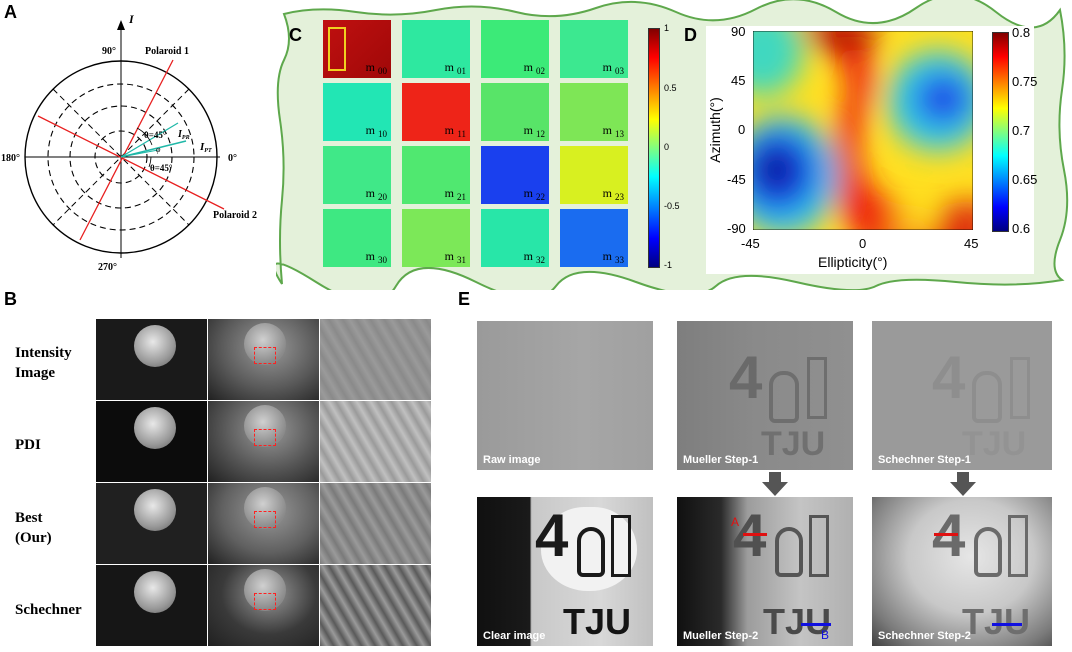  Describe the element at coordinates (594, 175) in the screenshot. I see `mueller-tile: m 23` at that location.